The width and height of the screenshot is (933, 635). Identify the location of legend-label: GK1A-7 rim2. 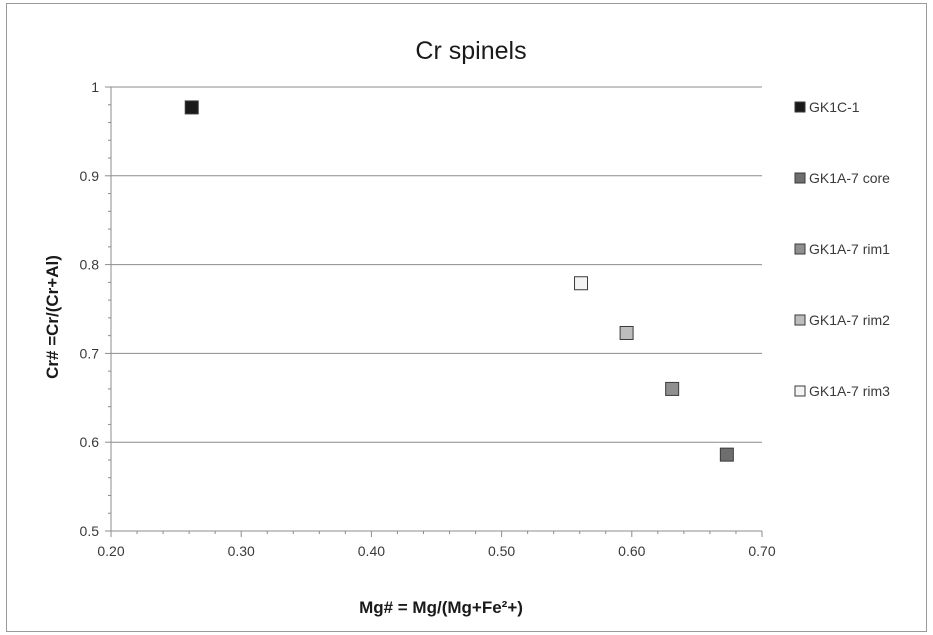
(849, 320).